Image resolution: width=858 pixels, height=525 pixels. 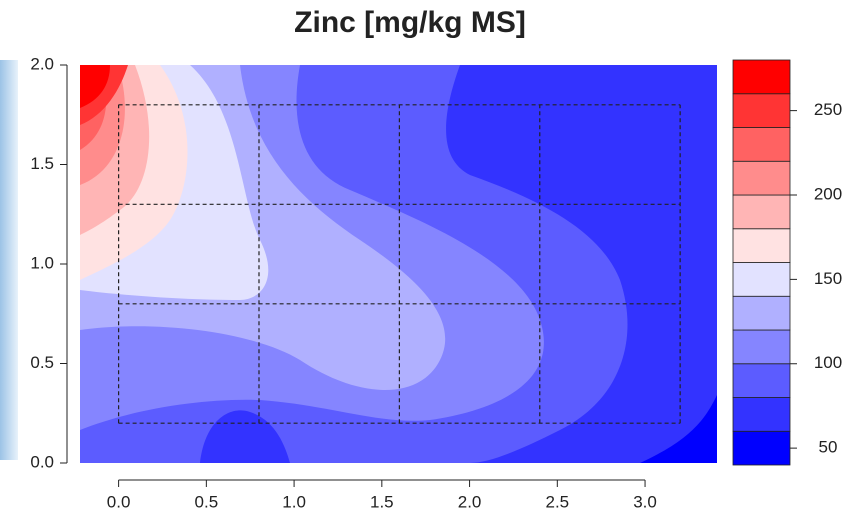 What do you see at coordinates (828, 447) in the screenshot?
I see `colorbar-tick-label: 50` at bounding box center [828, 447].